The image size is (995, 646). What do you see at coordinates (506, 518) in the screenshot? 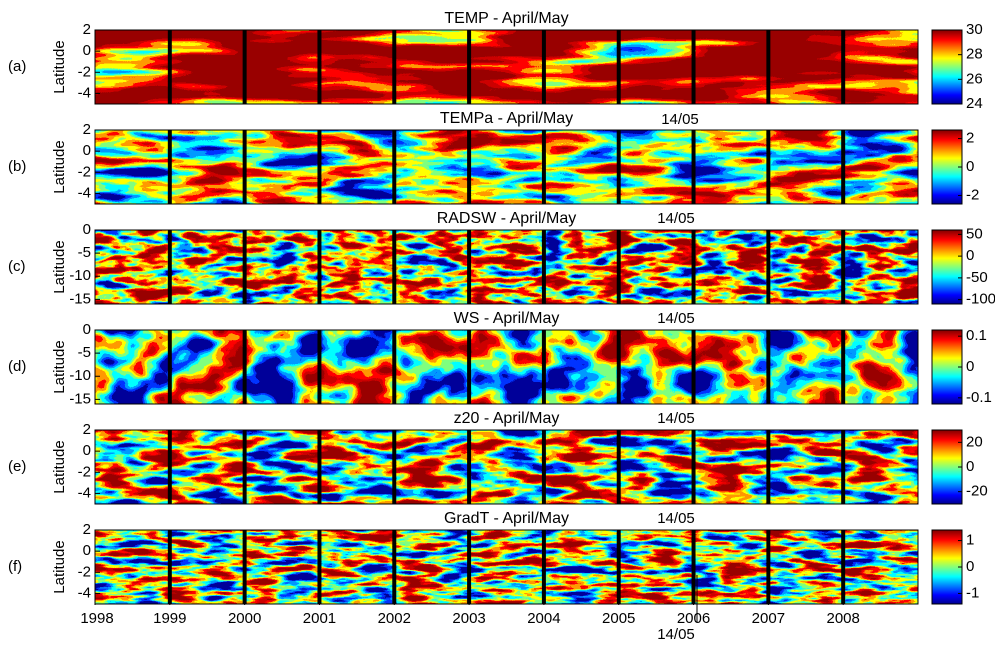
I see `panel-title: GradT - April/May` at bounding box center [506, 518].